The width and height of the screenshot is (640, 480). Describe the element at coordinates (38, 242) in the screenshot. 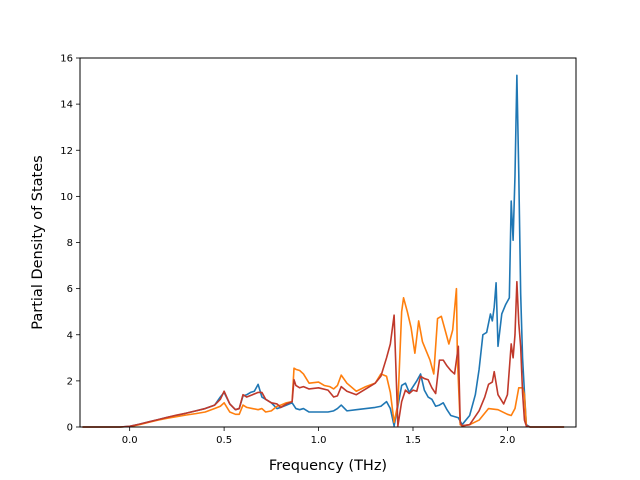

I see `y-axis-label: Partial Density of States` at that location.